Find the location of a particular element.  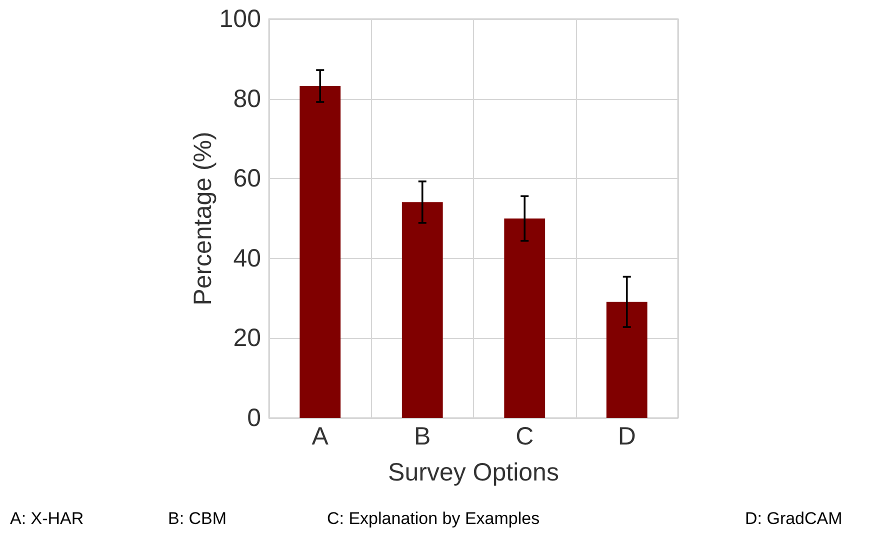

x-tick-label: C is located at coordinates (525, 436).